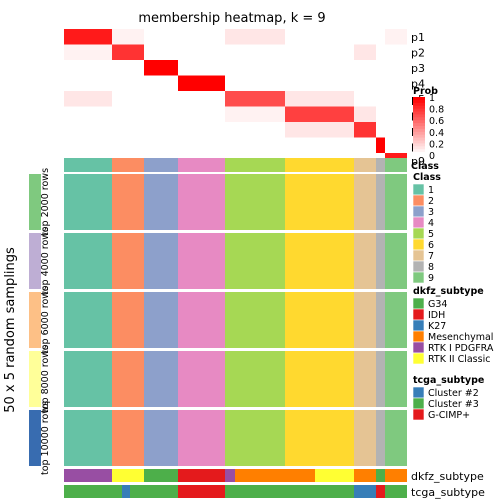  I want to click on class-legend-item: 9, so click(431, 278).